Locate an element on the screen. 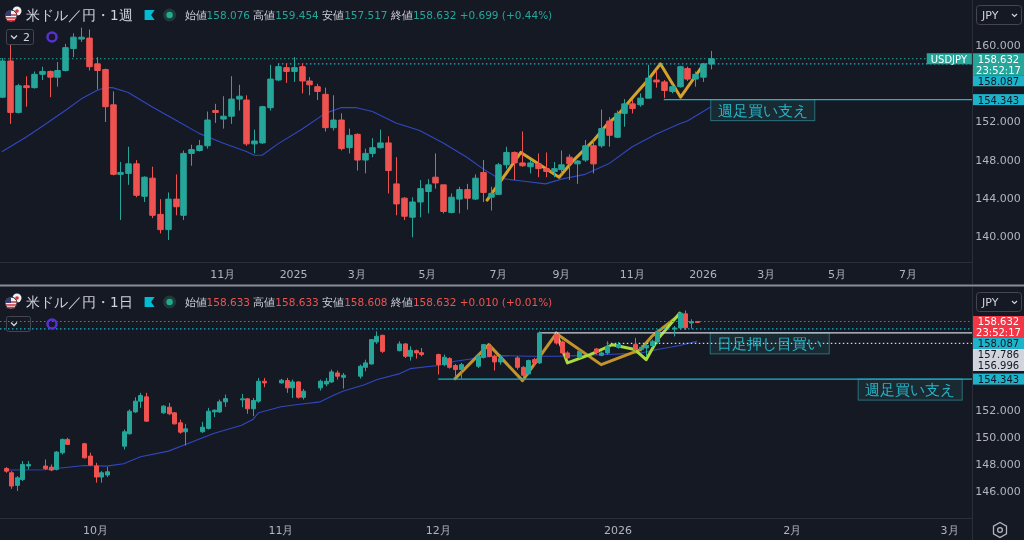 The width and height of the screenshot is (1024, 540). x-tick-label: 2025 is located at coordinates (293, 274).